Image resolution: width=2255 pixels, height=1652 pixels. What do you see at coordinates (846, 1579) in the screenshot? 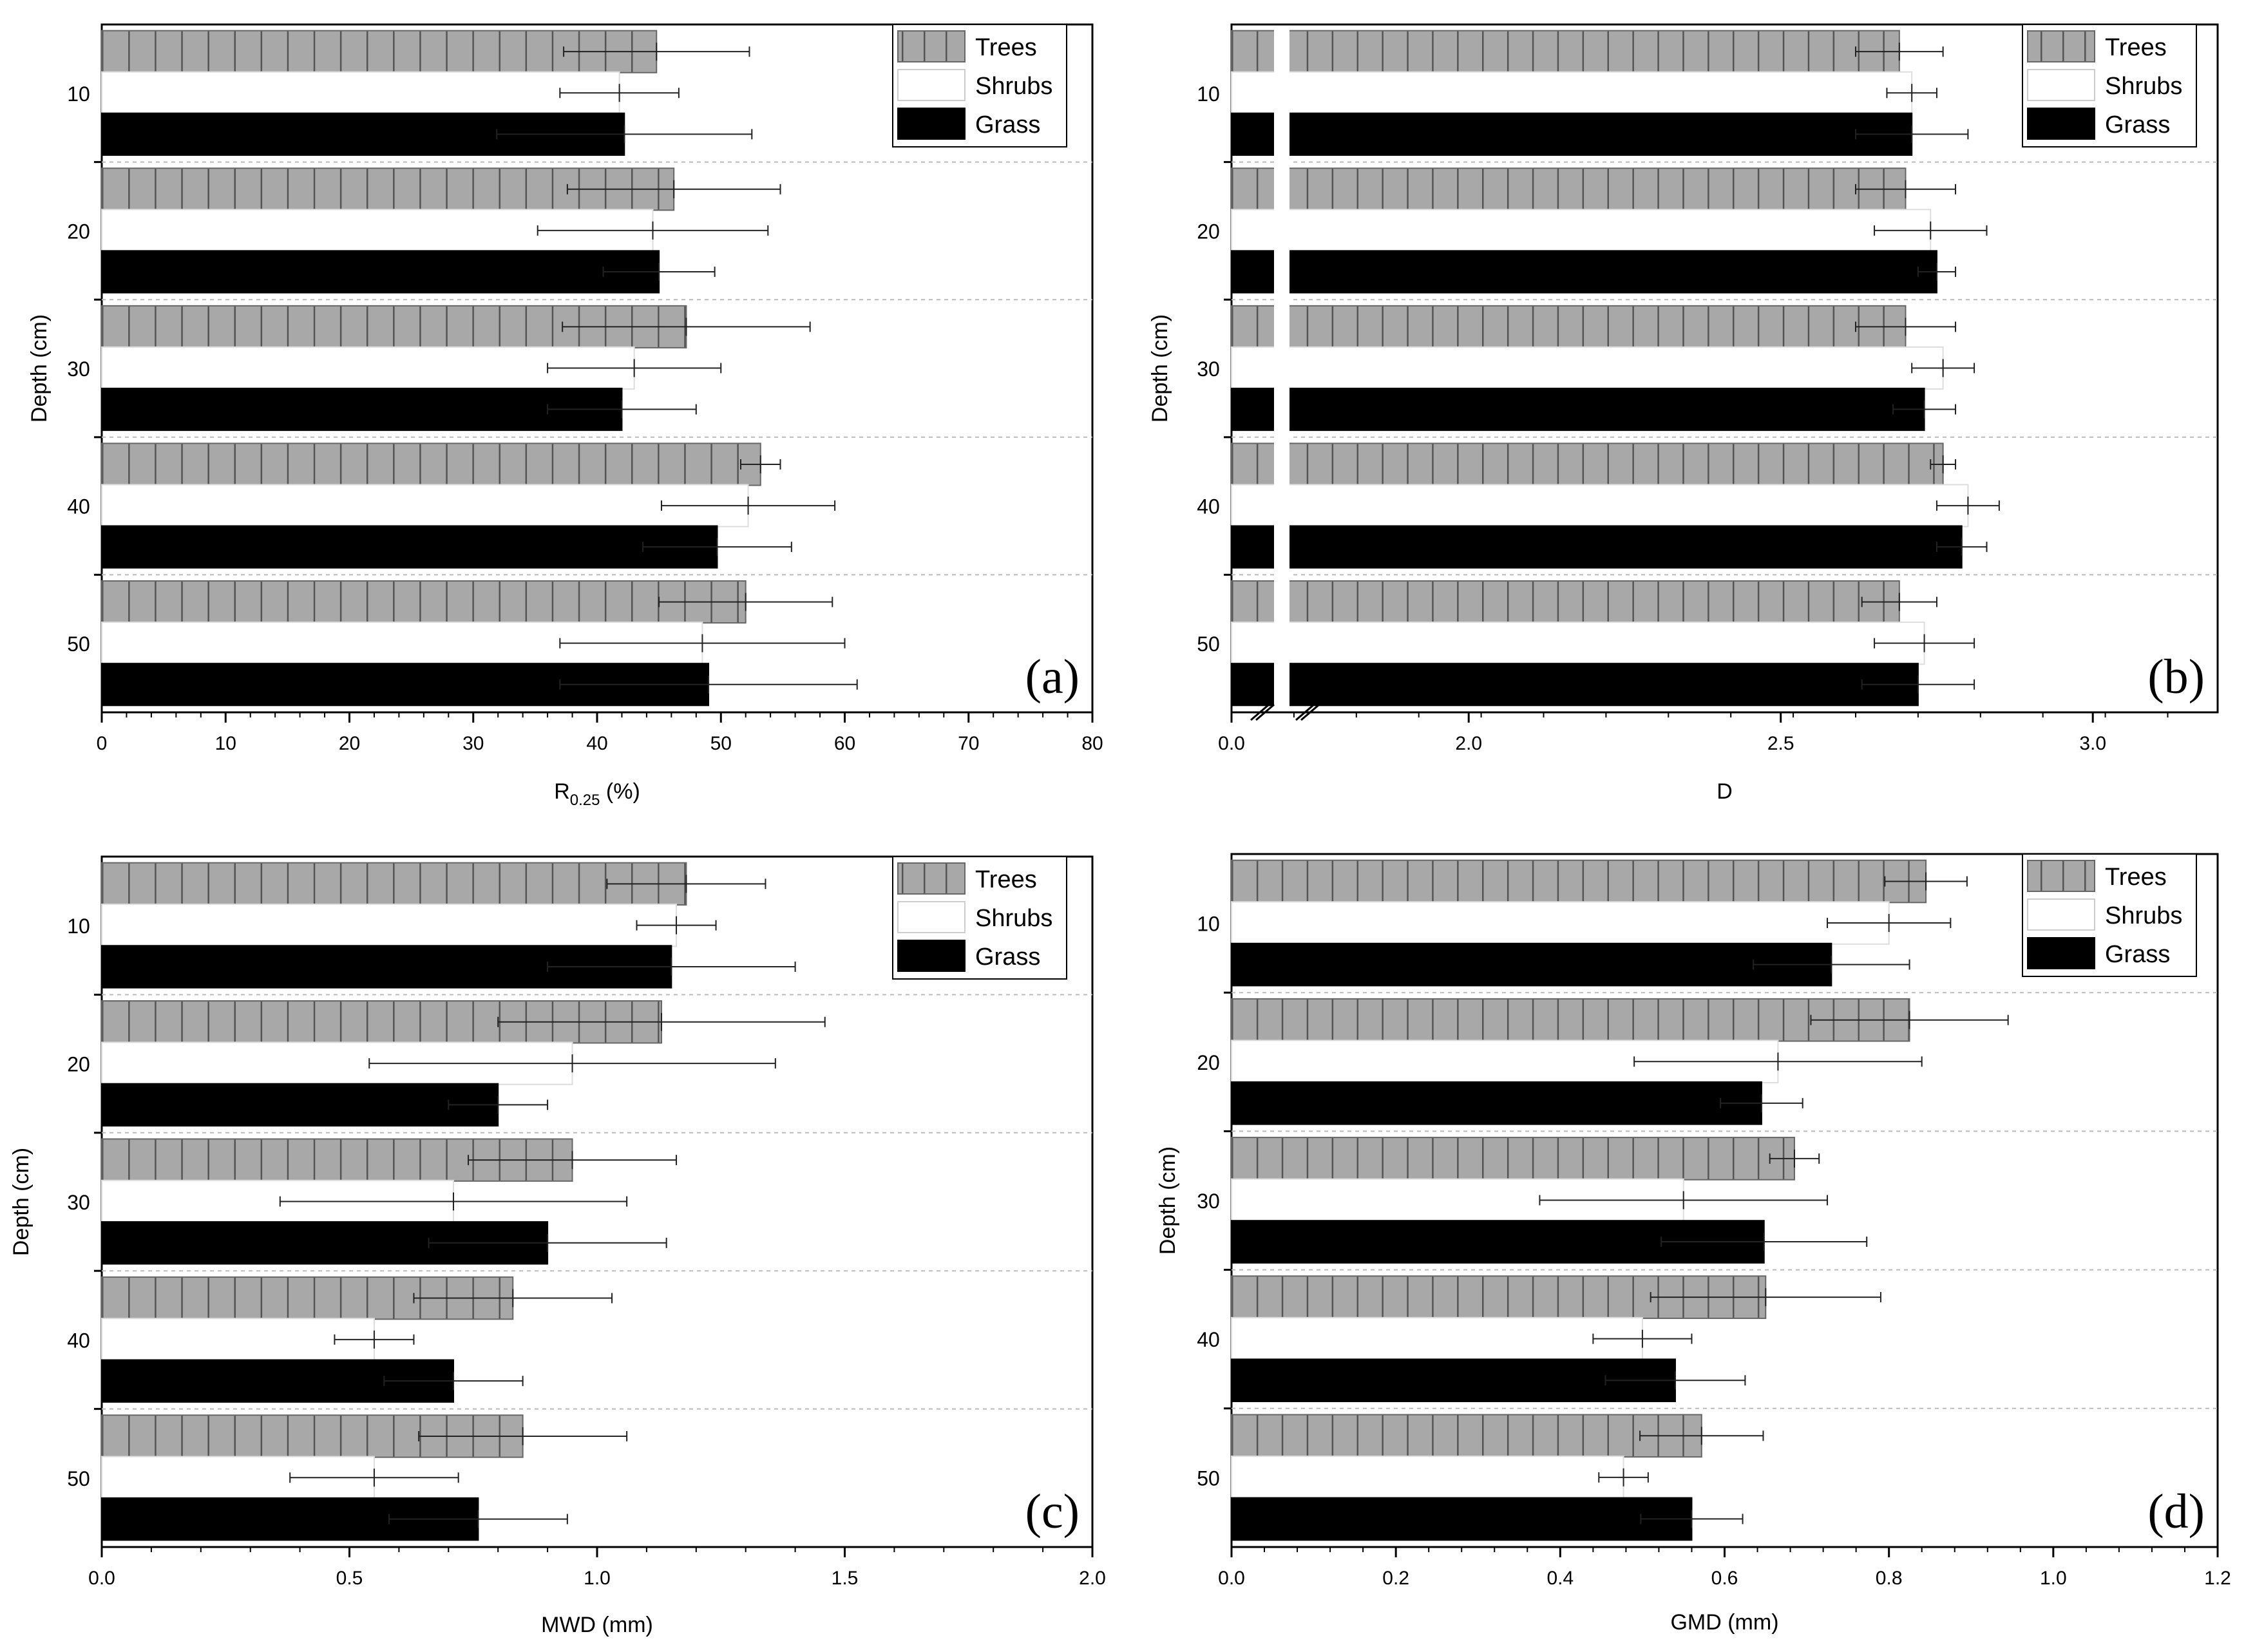
I see `x-tick-label: 1.5` at bounding box center [846, 1579].